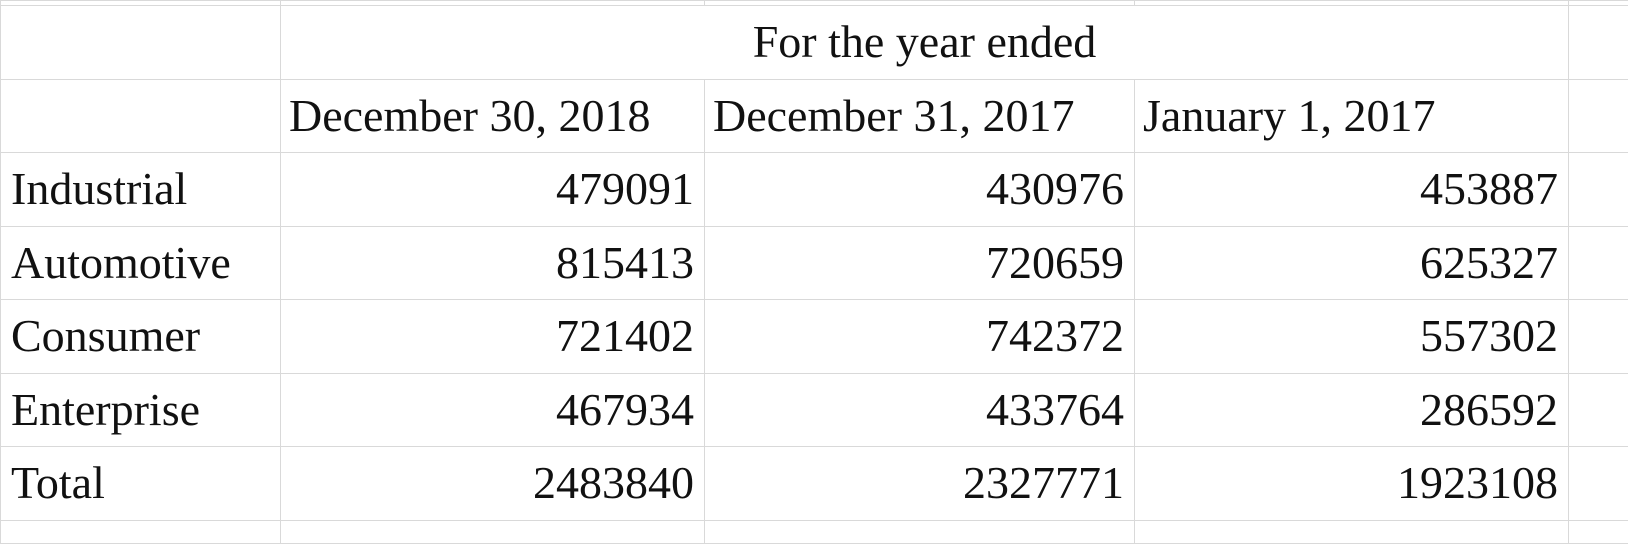 The image size is (1628, 544). I want to click on value-text: 625327, so click(1489, 262).